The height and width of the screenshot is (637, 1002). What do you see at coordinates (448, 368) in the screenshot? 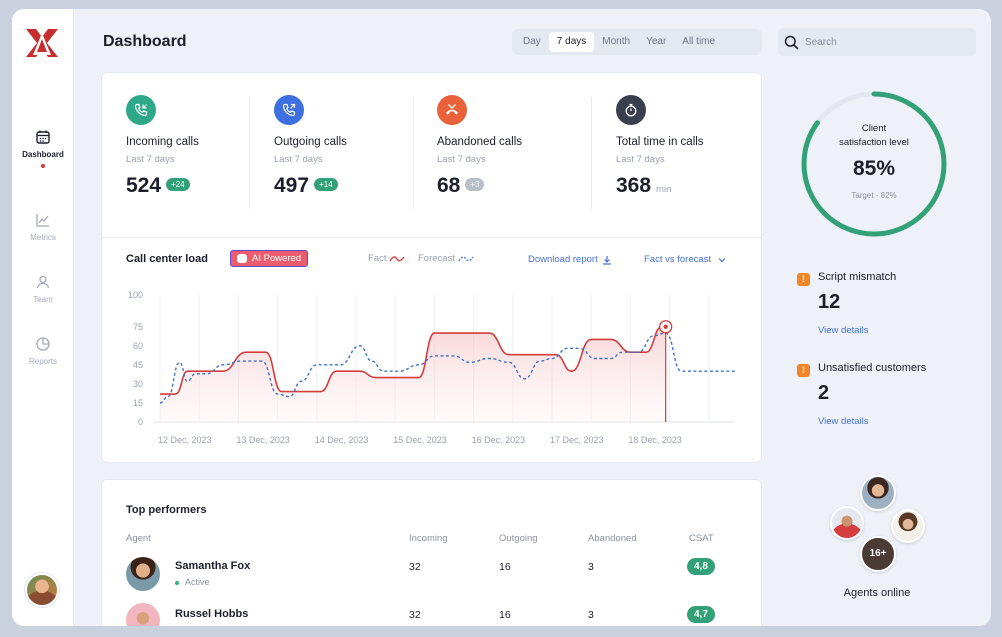
I see `forecast-line` at bounding box center [448, 368].